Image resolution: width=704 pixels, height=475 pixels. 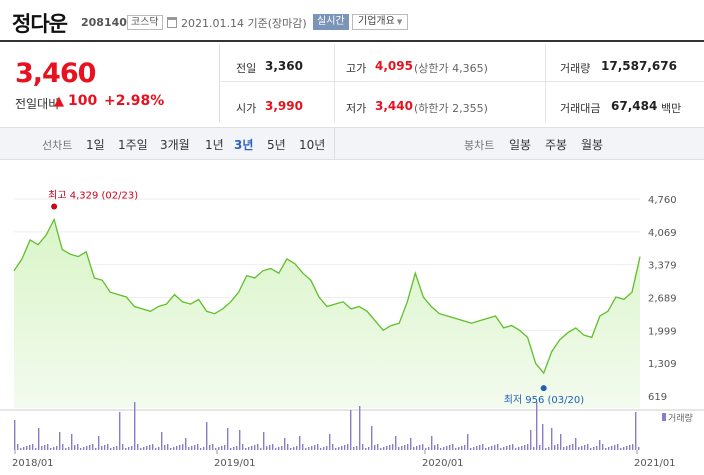 What do you see at coordinates (462, 81) in the screenshot?
I see `info-divider` at bounding box center [462, 81].